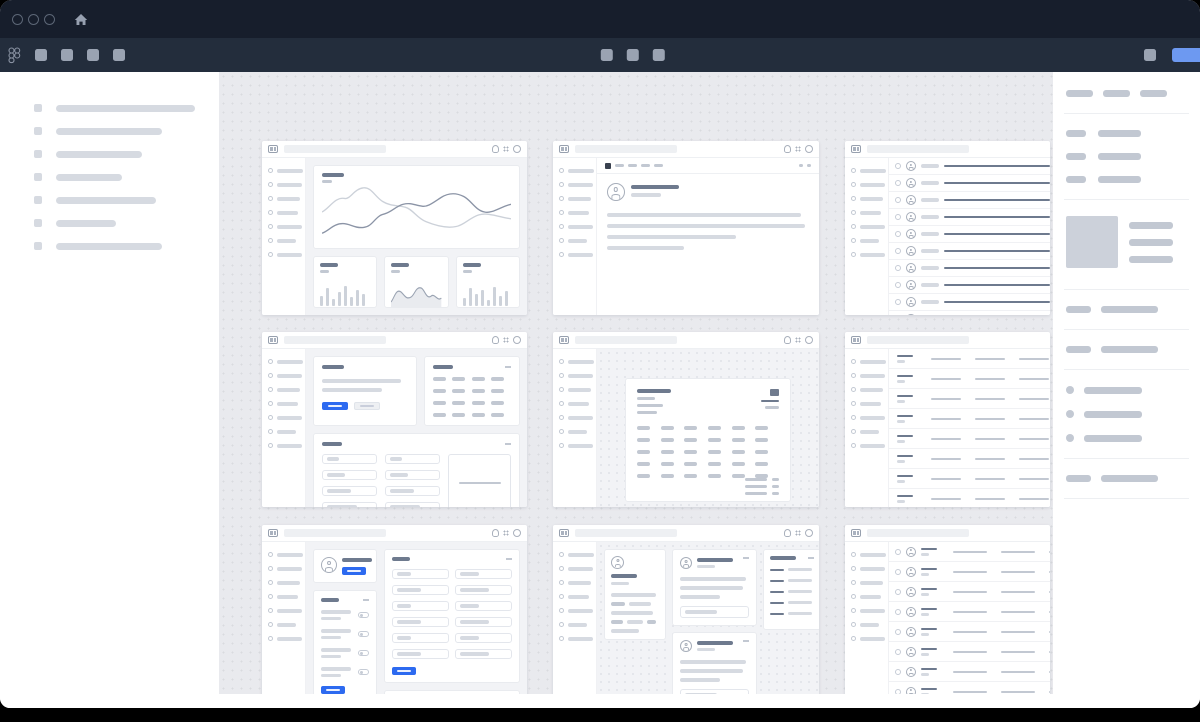 The image size is (1200, 722). Describe the element at coordinates (442, 367) in the screenshot. I see `card-title-bar` at that location.